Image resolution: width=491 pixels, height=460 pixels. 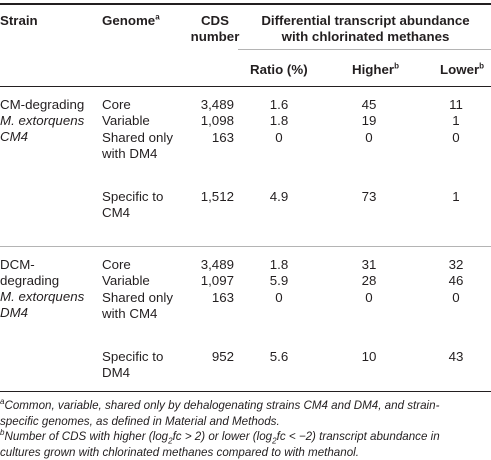 What do you see at coordinates (369, 356) in the screenshot?
I see `higher-cell: 10` at bounding box center [369, 356].